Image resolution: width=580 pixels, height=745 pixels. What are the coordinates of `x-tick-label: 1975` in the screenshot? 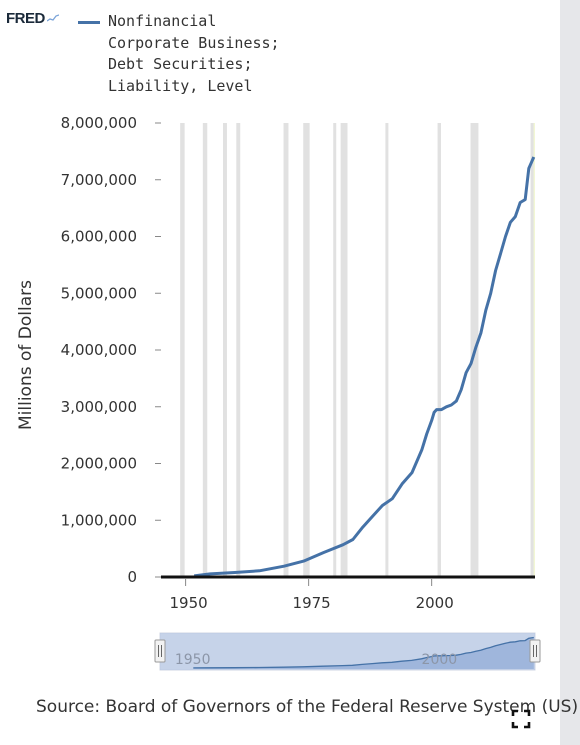 It's located at (312, 603).